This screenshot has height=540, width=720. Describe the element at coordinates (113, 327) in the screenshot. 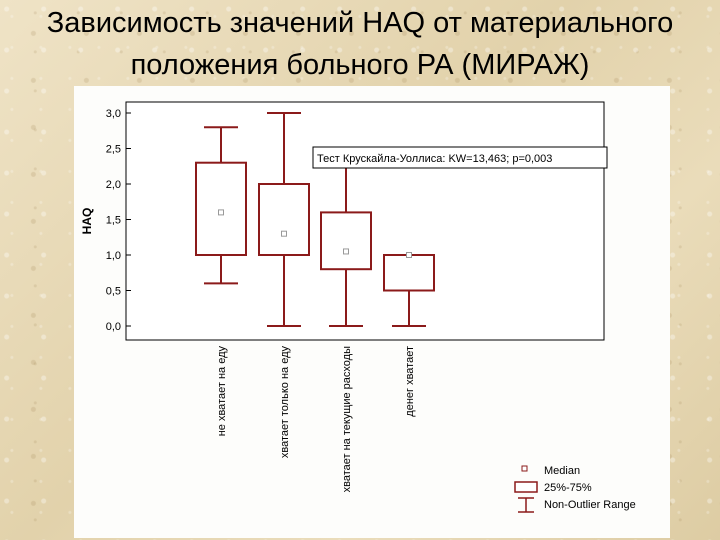

I see `y-tick-label: 0,0` at that location.